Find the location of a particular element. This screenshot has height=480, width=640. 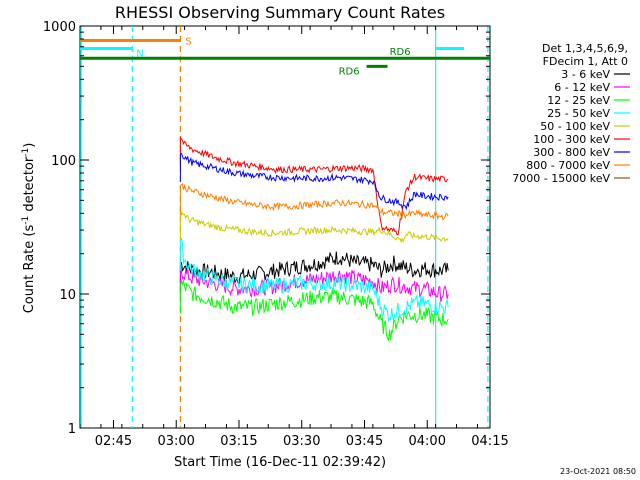

y-tick-label: 1000 is located at coordinates (59, 27).